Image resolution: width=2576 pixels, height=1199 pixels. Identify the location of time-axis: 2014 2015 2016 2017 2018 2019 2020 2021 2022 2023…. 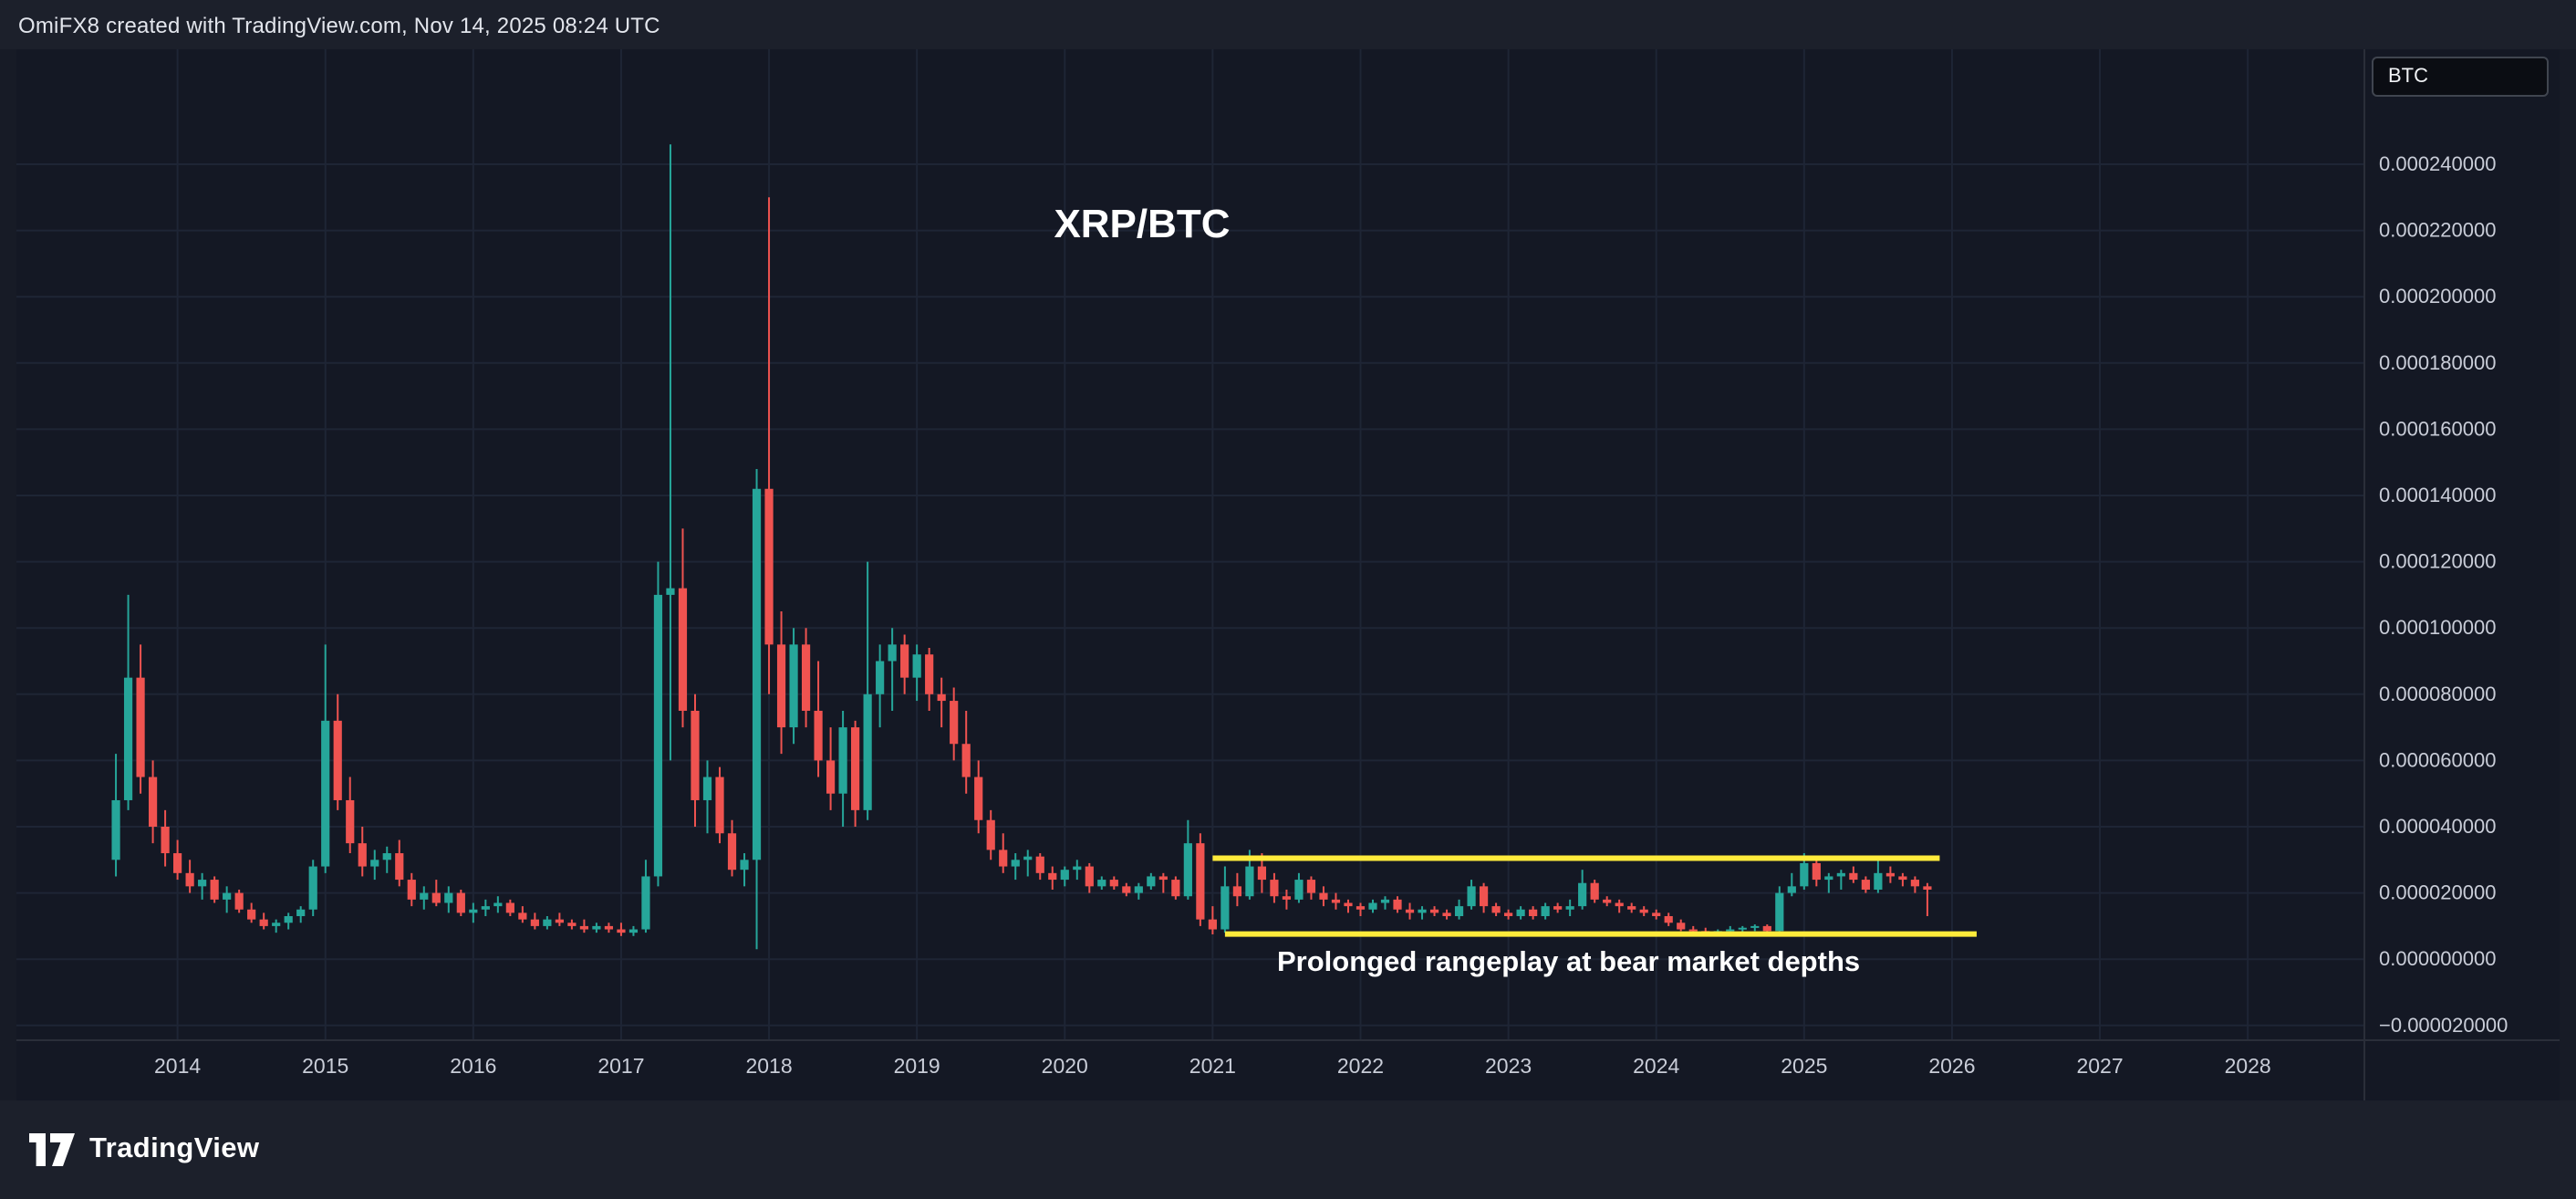
(1213, 1066).